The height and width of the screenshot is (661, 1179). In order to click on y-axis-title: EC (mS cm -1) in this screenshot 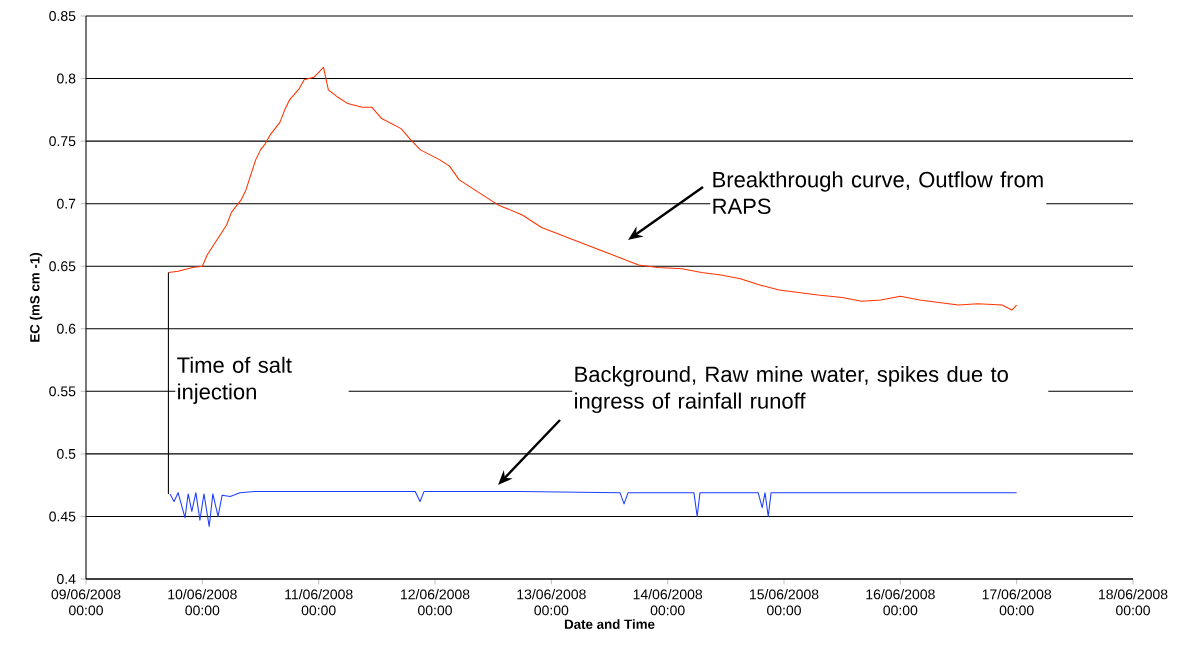, I will do `click(36, 297)`.